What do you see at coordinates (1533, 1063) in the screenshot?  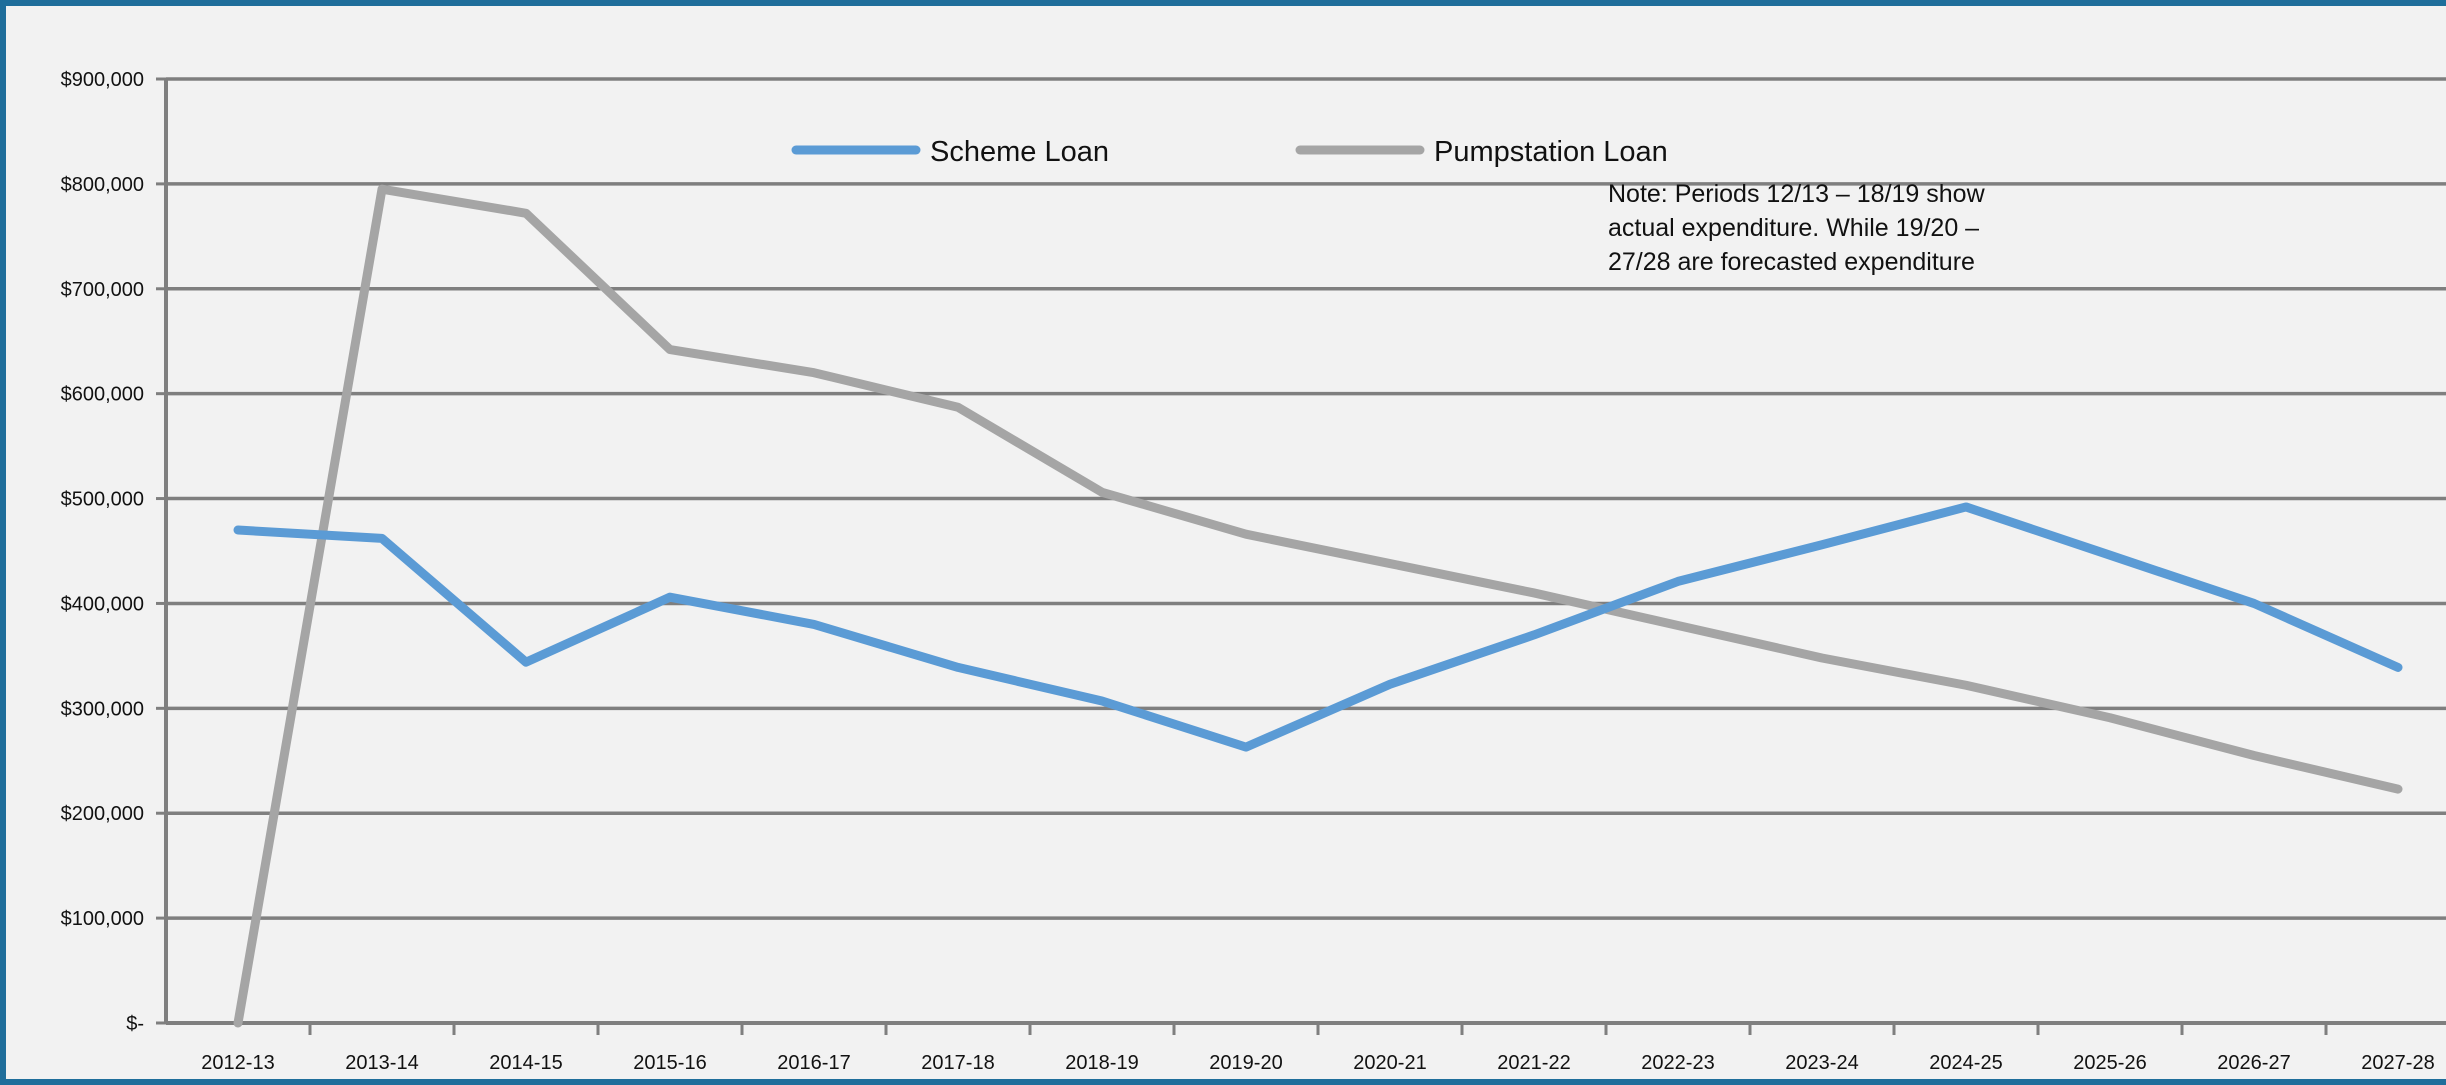 I see `x-tick-label: 2021-22` at bounding box center [1533, 1063].